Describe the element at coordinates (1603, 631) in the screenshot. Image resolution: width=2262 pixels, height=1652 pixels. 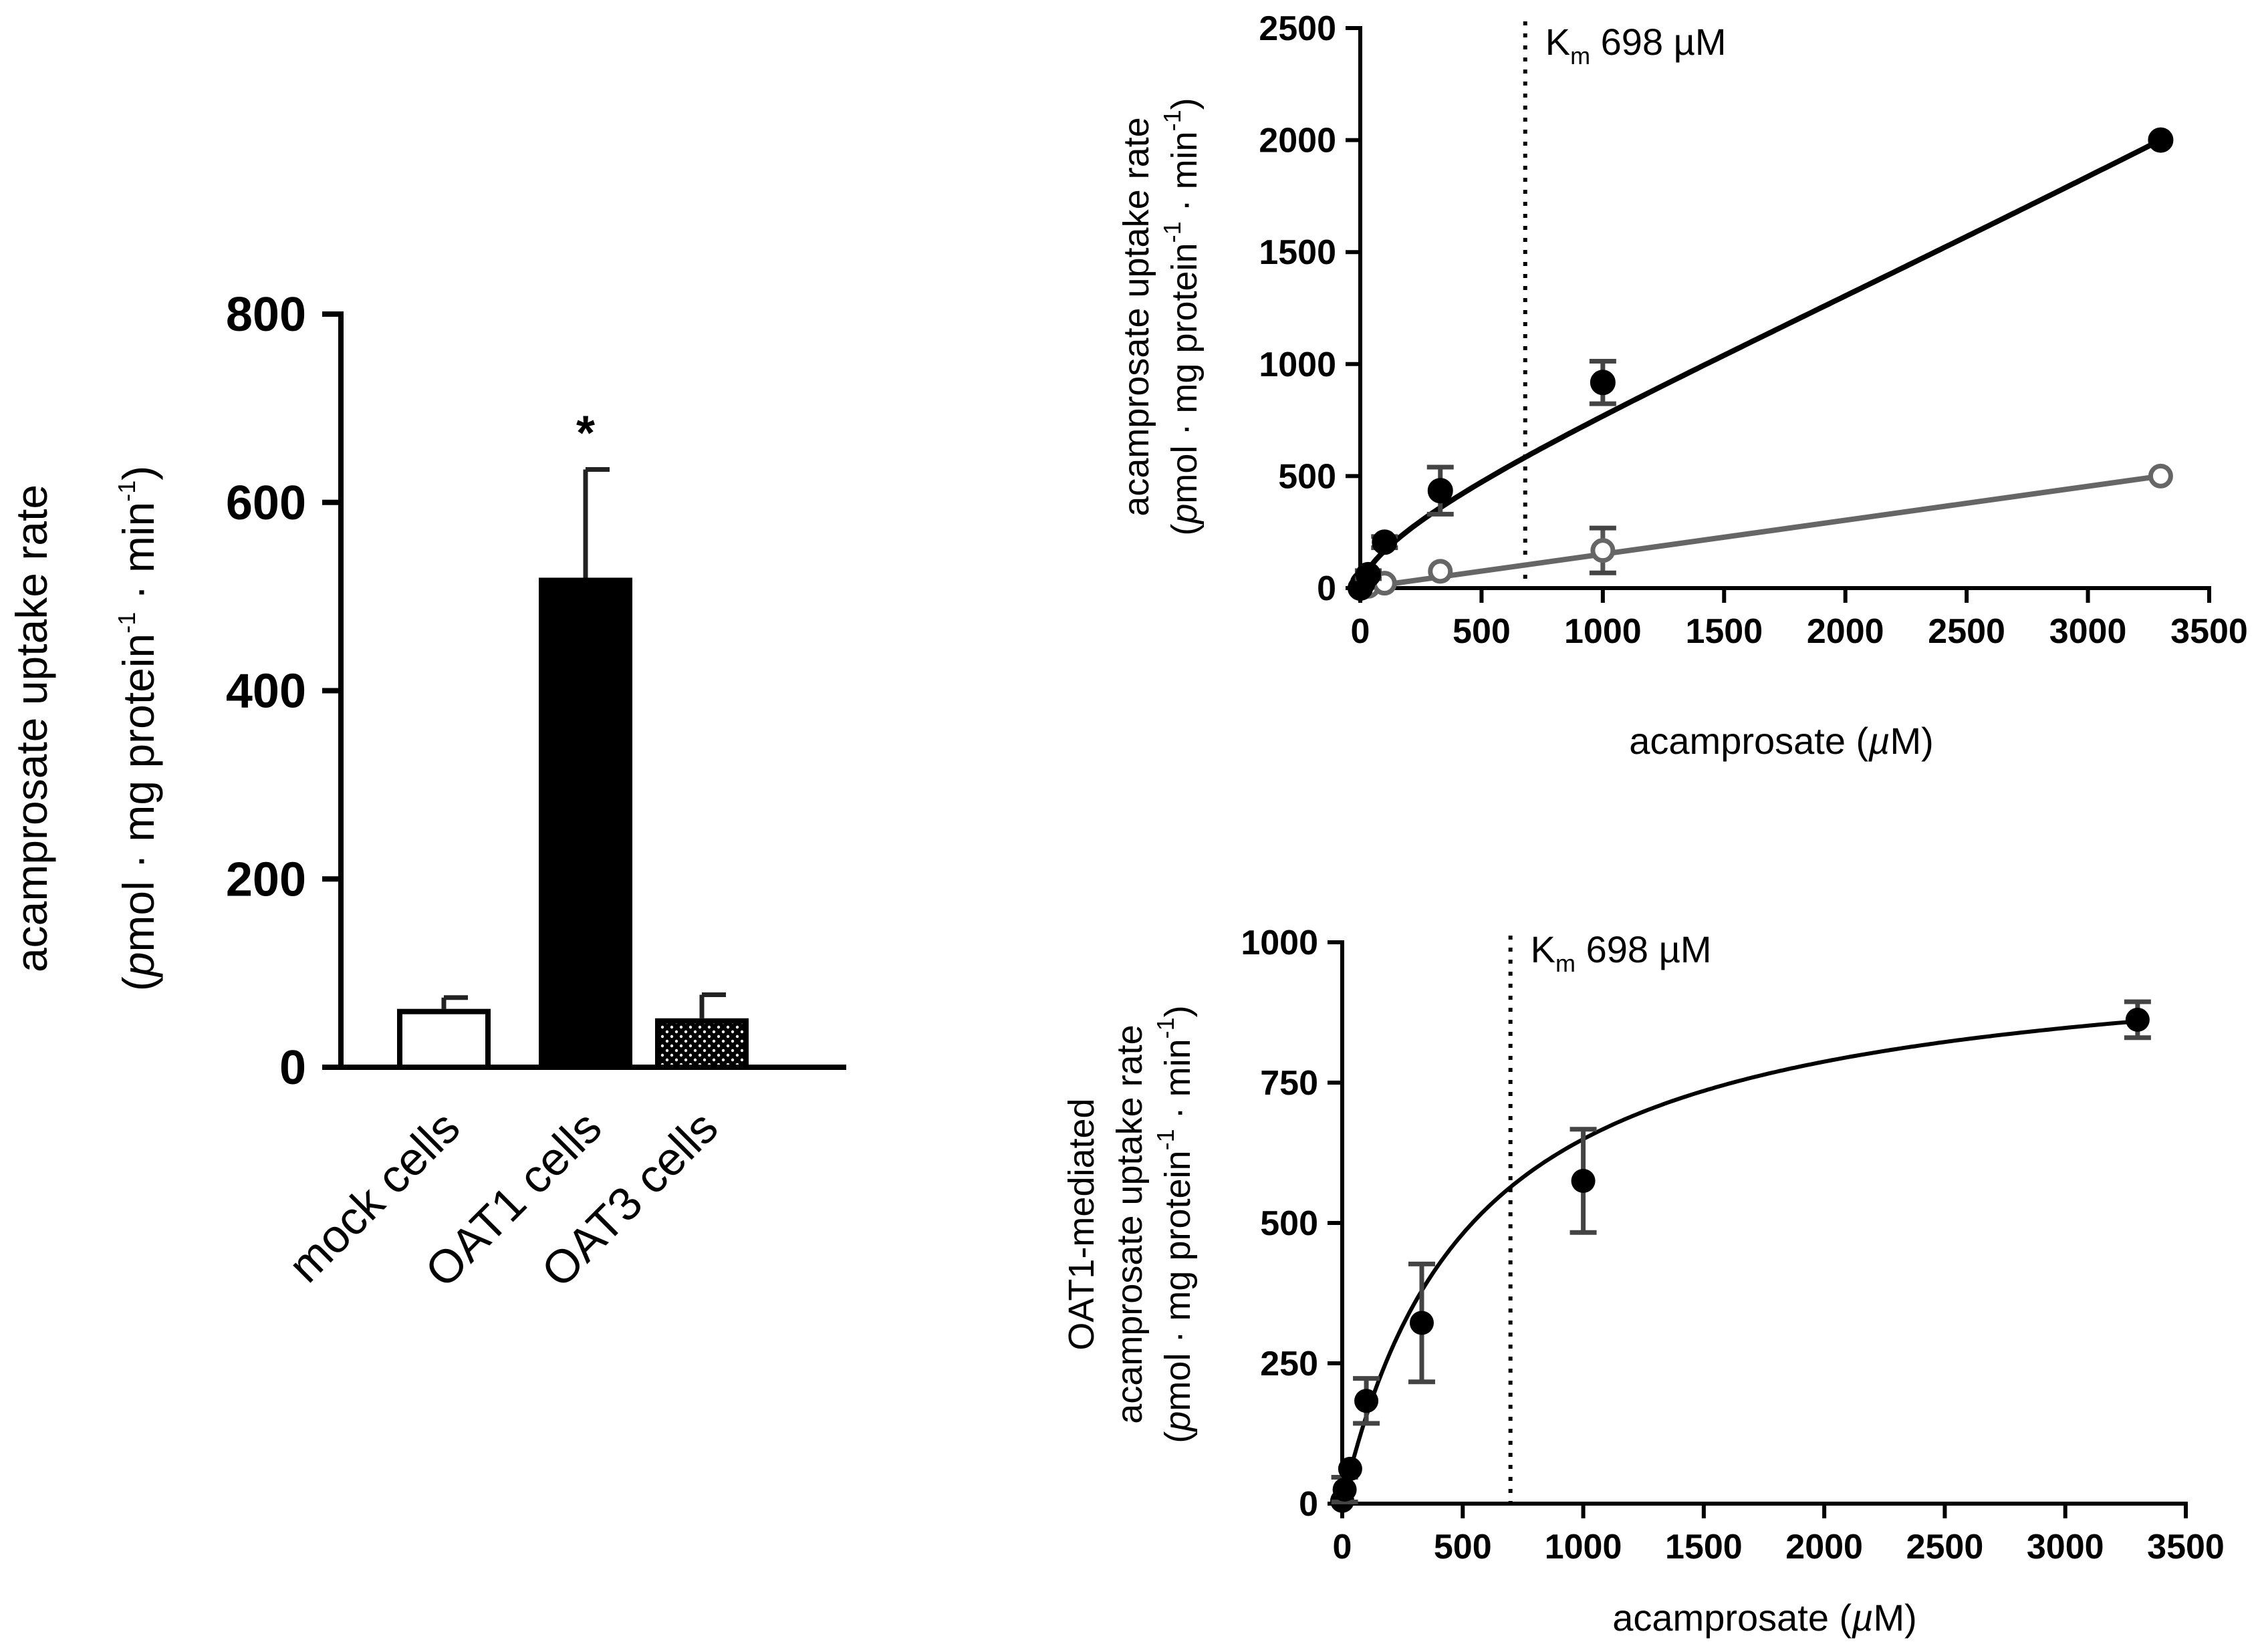
I see `uptake-x-tick-label: 1000` at that location.